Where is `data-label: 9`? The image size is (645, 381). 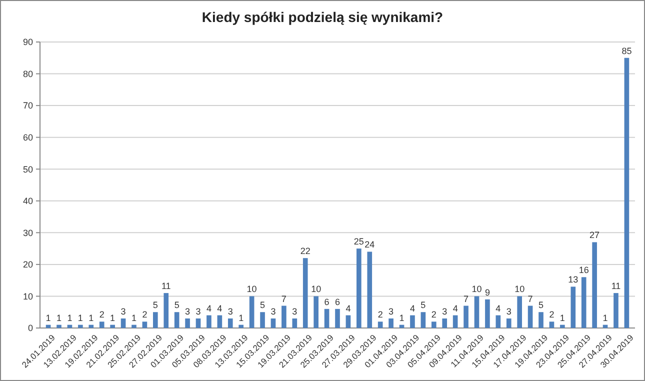 data-label: 9 is located at coordinates (487, 292).